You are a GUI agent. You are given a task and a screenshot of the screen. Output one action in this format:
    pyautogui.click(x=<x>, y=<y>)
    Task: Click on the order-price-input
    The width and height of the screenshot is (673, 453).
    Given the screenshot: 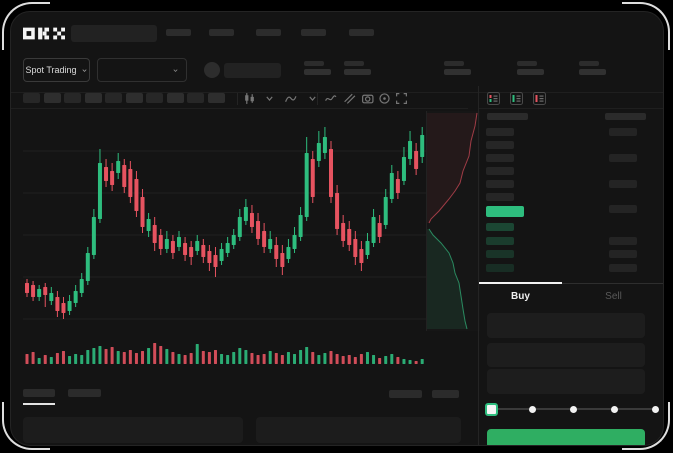 What is the action you would take?
    pyautogui.click(x=566, y=325)
    